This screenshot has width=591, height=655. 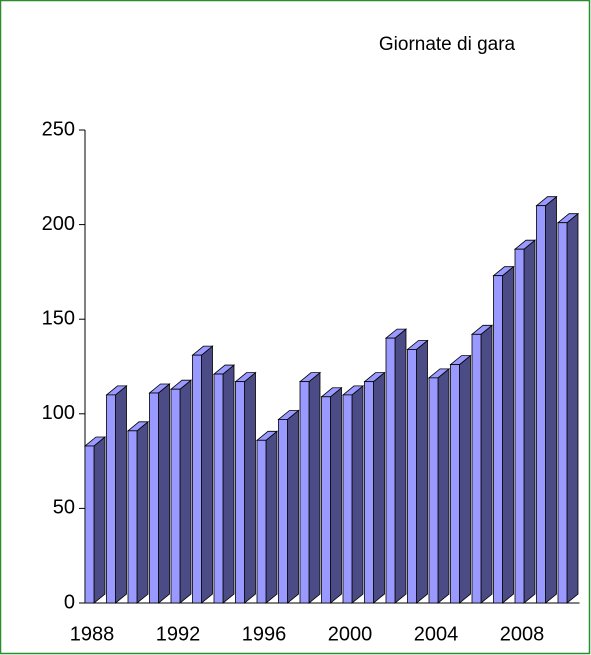 I want to click on x-tick-label: 2000, so click(x=350, y=634).